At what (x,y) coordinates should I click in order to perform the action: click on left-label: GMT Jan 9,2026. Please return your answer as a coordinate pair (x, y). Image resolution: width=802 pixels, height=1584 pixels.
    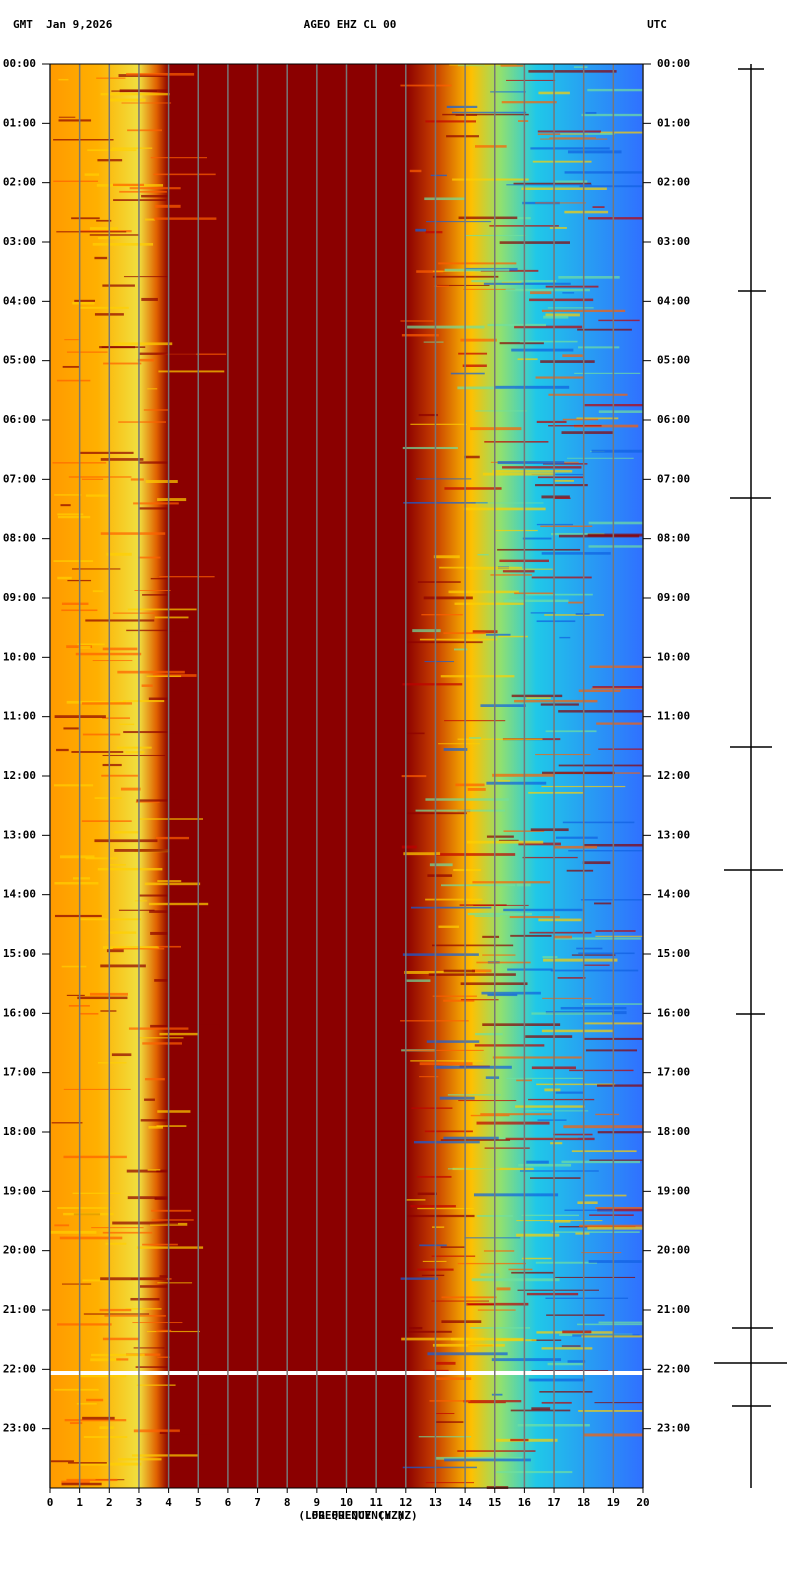
    Looking at the image, I should click on (63, 24).